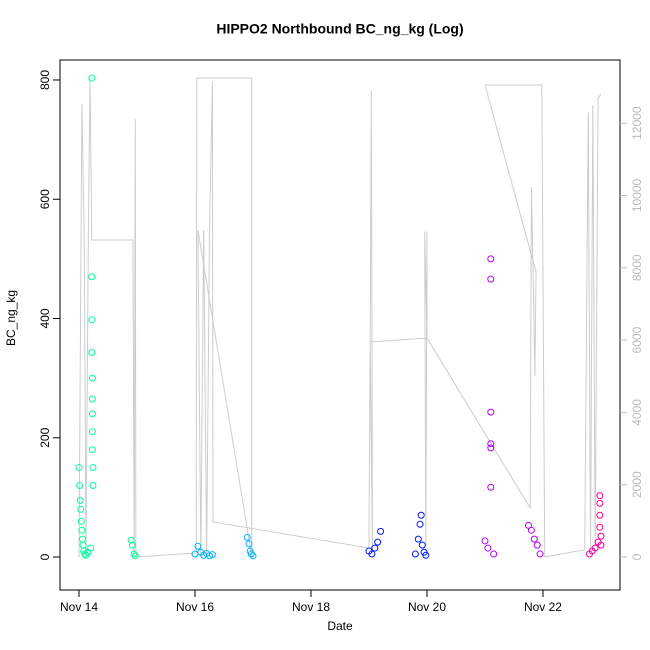 The height and width of the screenshot is (650, 650). What do you see at coordinates (79, 607) in the screenshot?
I see `x-tick-label: Nov 14` at bounding box center [79, 607].